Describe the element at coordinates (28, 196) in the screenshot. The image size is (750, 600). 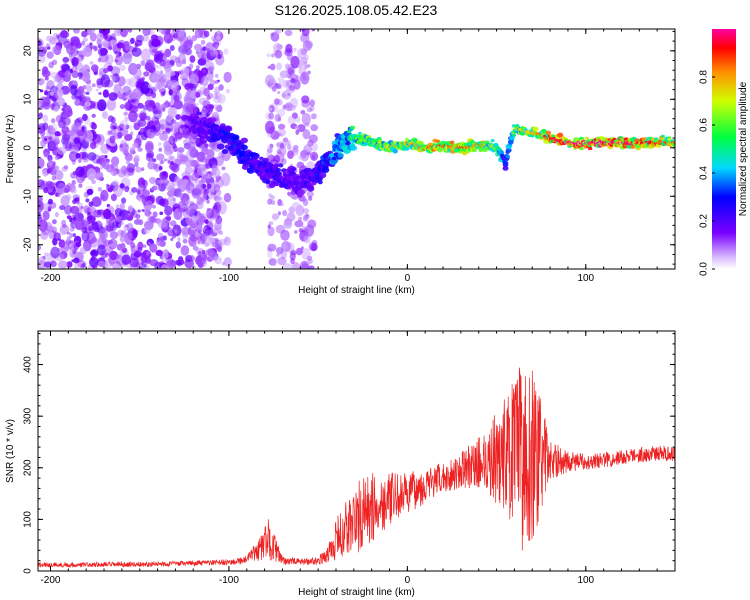
I see `y-tick-label: -10` at that location.